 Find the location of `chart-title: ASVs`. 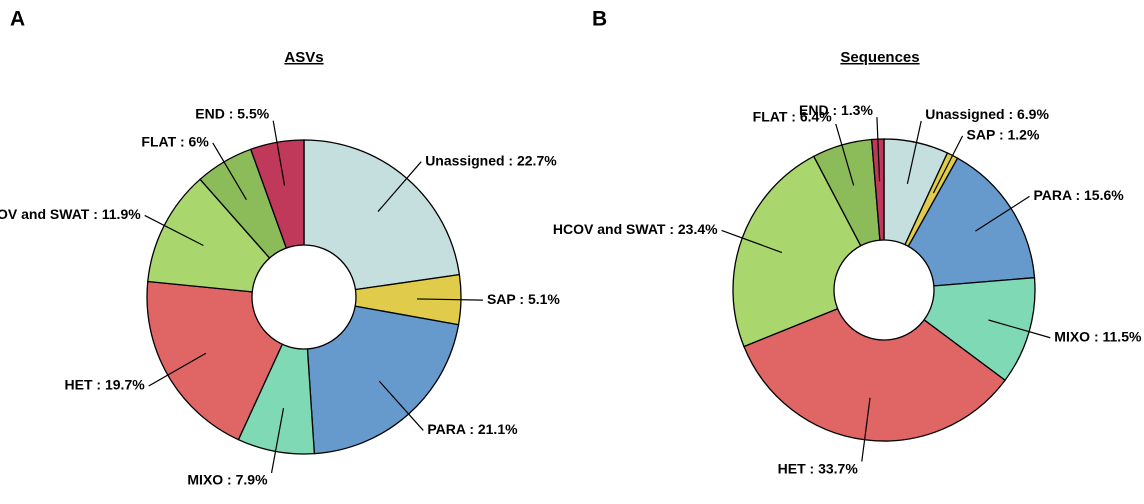

chart-title: ASVs is located at coordinates (303, 57).